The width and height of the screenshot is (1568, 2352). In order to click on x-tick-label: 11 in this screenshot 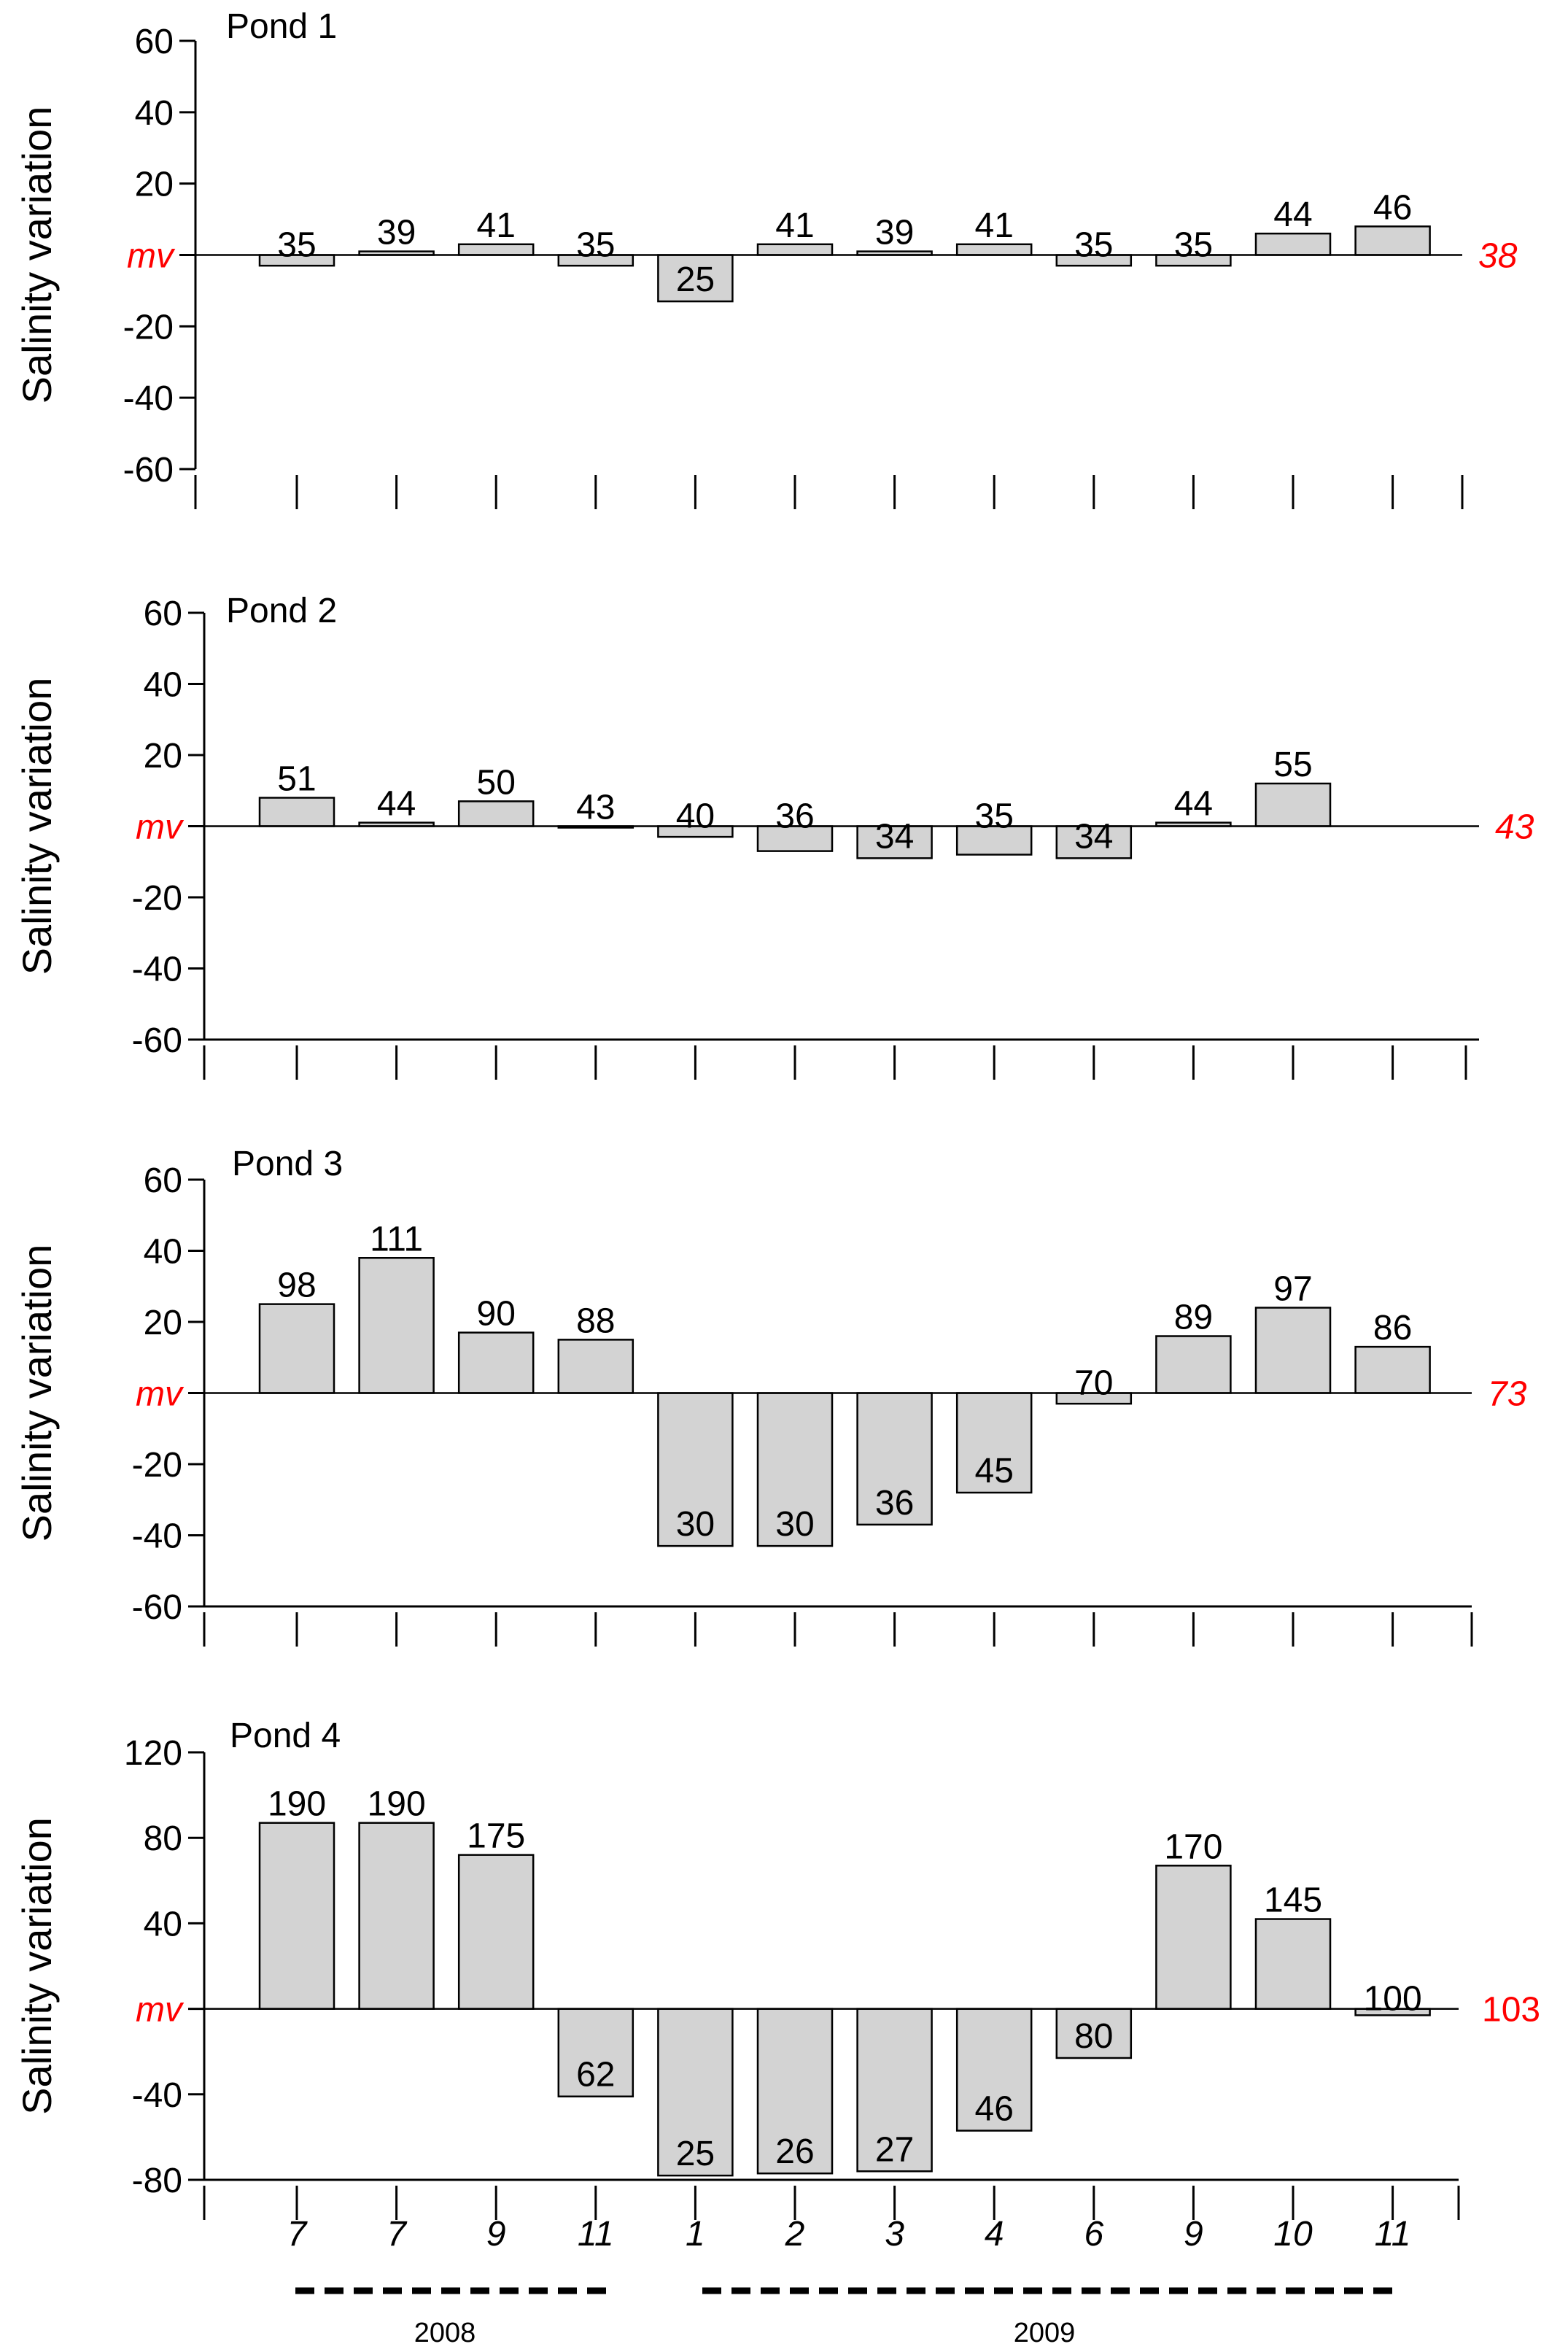, I will do `click(596, 2234)`.